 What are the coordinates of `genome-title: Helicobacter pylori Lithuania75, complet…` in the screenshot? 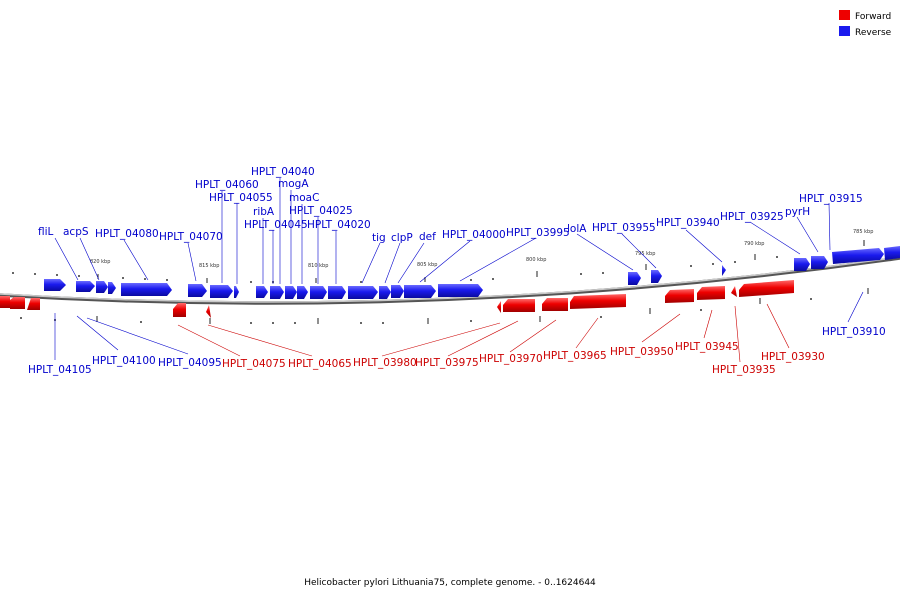 It's located at (450, 583).